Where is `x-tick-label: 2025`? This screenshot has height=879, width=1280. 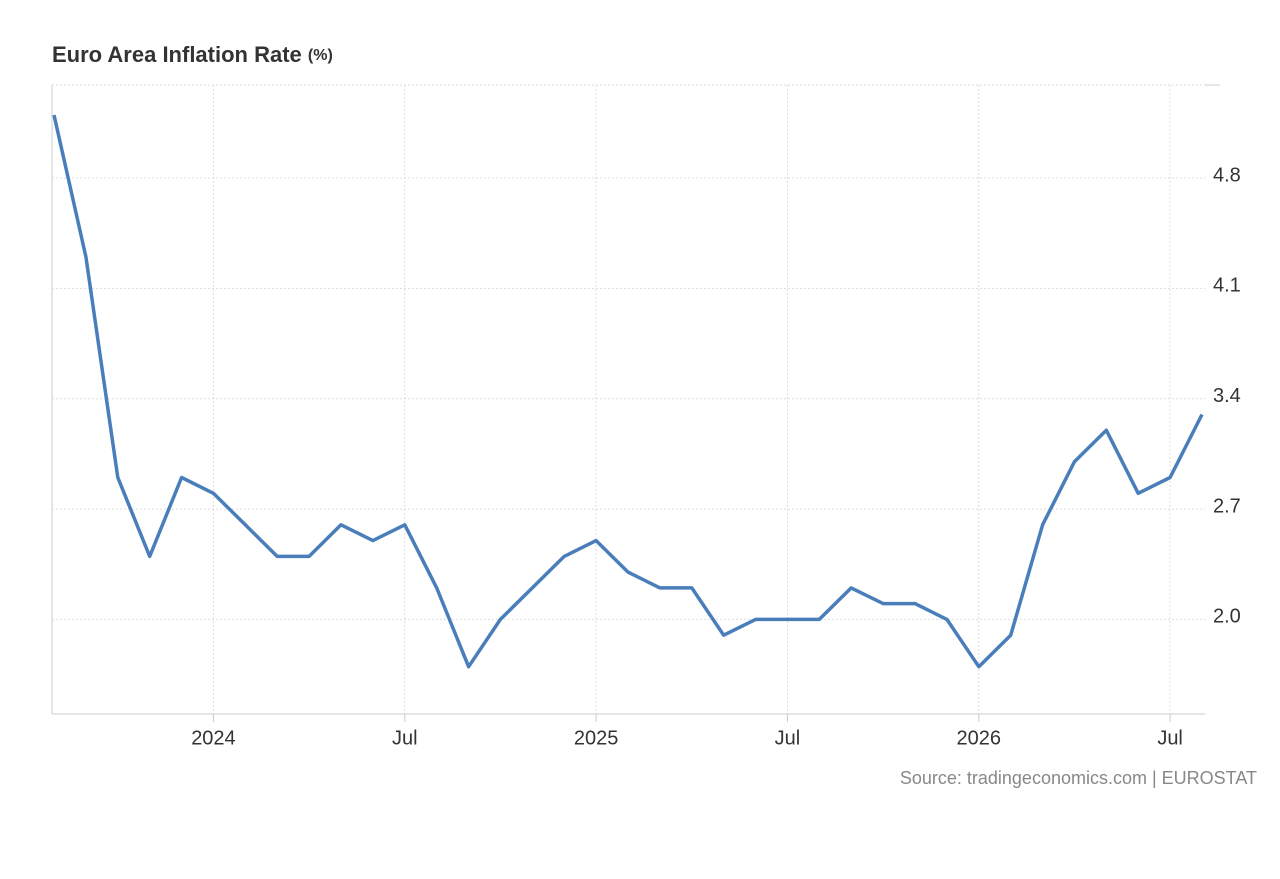
x-tick-label: 2025 is located at coordinates (596, 738).